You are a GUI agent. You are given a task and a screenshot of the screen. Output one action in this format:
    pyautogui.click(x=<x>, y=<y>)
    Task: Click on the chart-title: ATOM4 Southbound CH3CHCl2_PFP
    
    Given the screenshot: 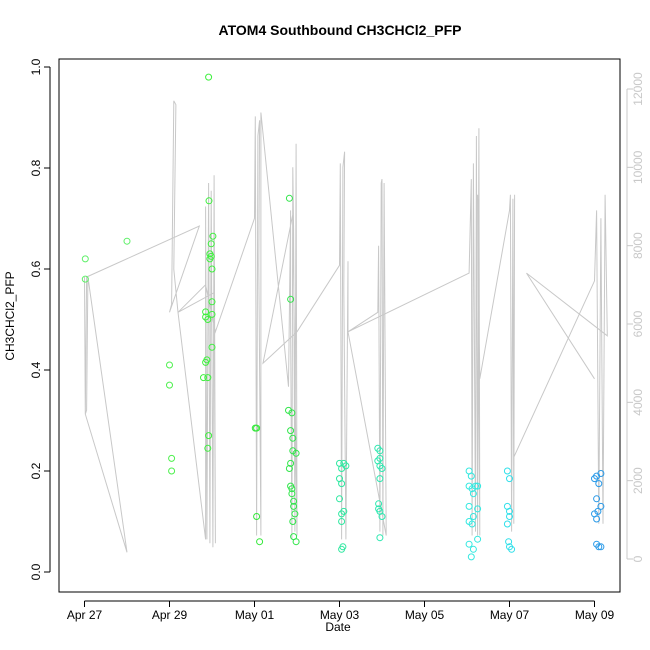 What is the action you would take?
    pyautogui.click(x=340, y=30)
    